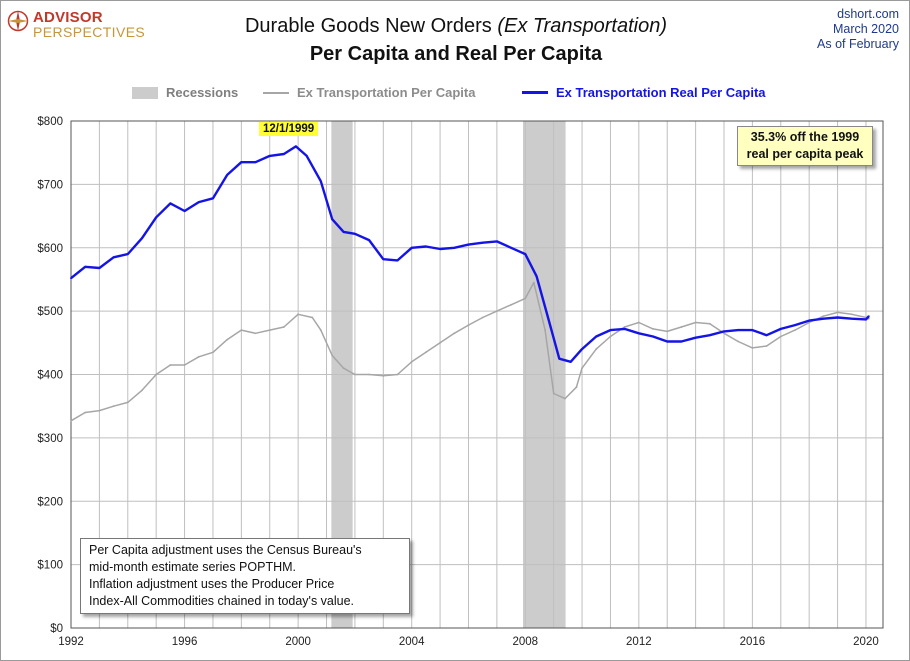 The height and width of the screenshot is (661, 910). I want to click on legend-swatch-recessions, so click(145, 92).